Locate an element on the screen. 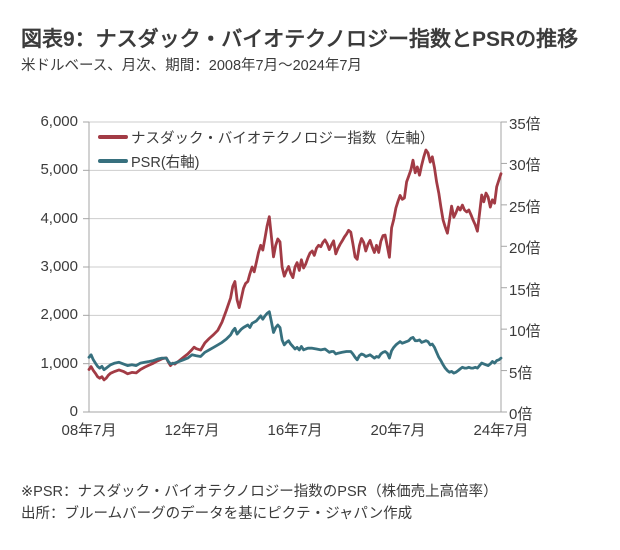  legend-label-psr: PSR(右軸) is located at coordinates (165, 162).